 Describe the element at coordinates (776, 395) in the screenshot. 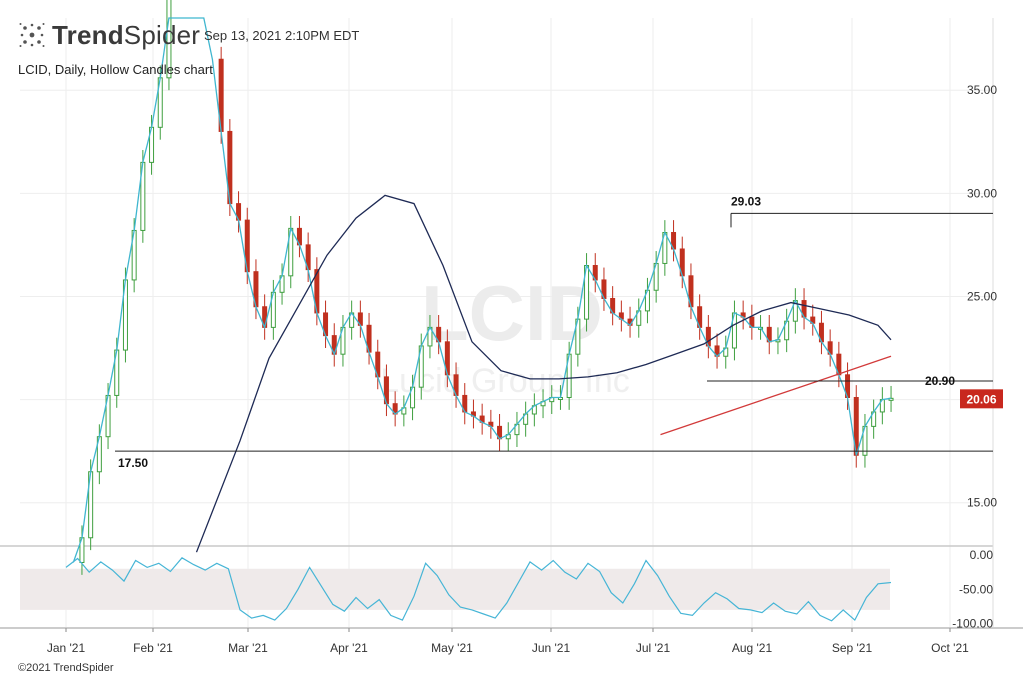

I see `trendline` at that location.